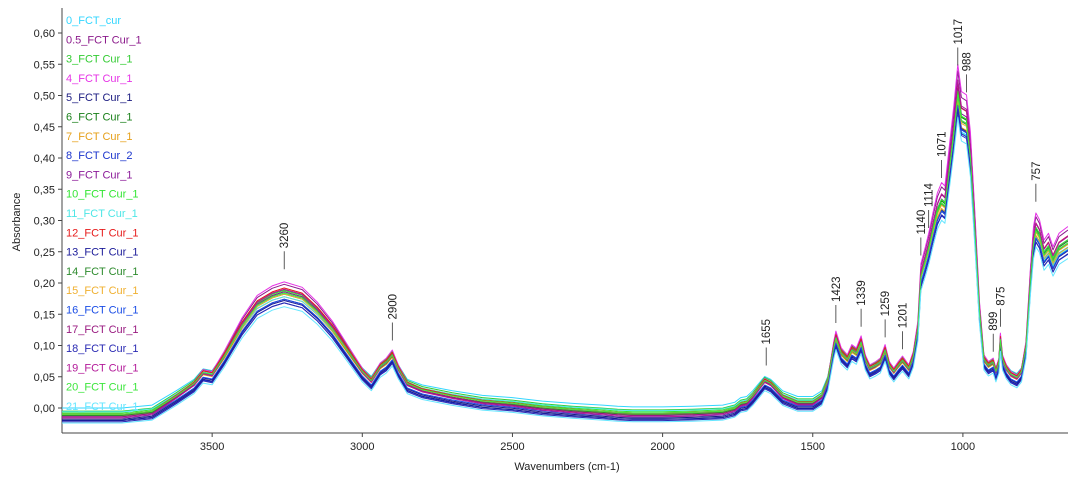 This screenshot has width=1068, height=481. What do you see at coordinates (943, 144) in the screenshot?
I see `peak-label: 1071` at bounding box center [943, 144].